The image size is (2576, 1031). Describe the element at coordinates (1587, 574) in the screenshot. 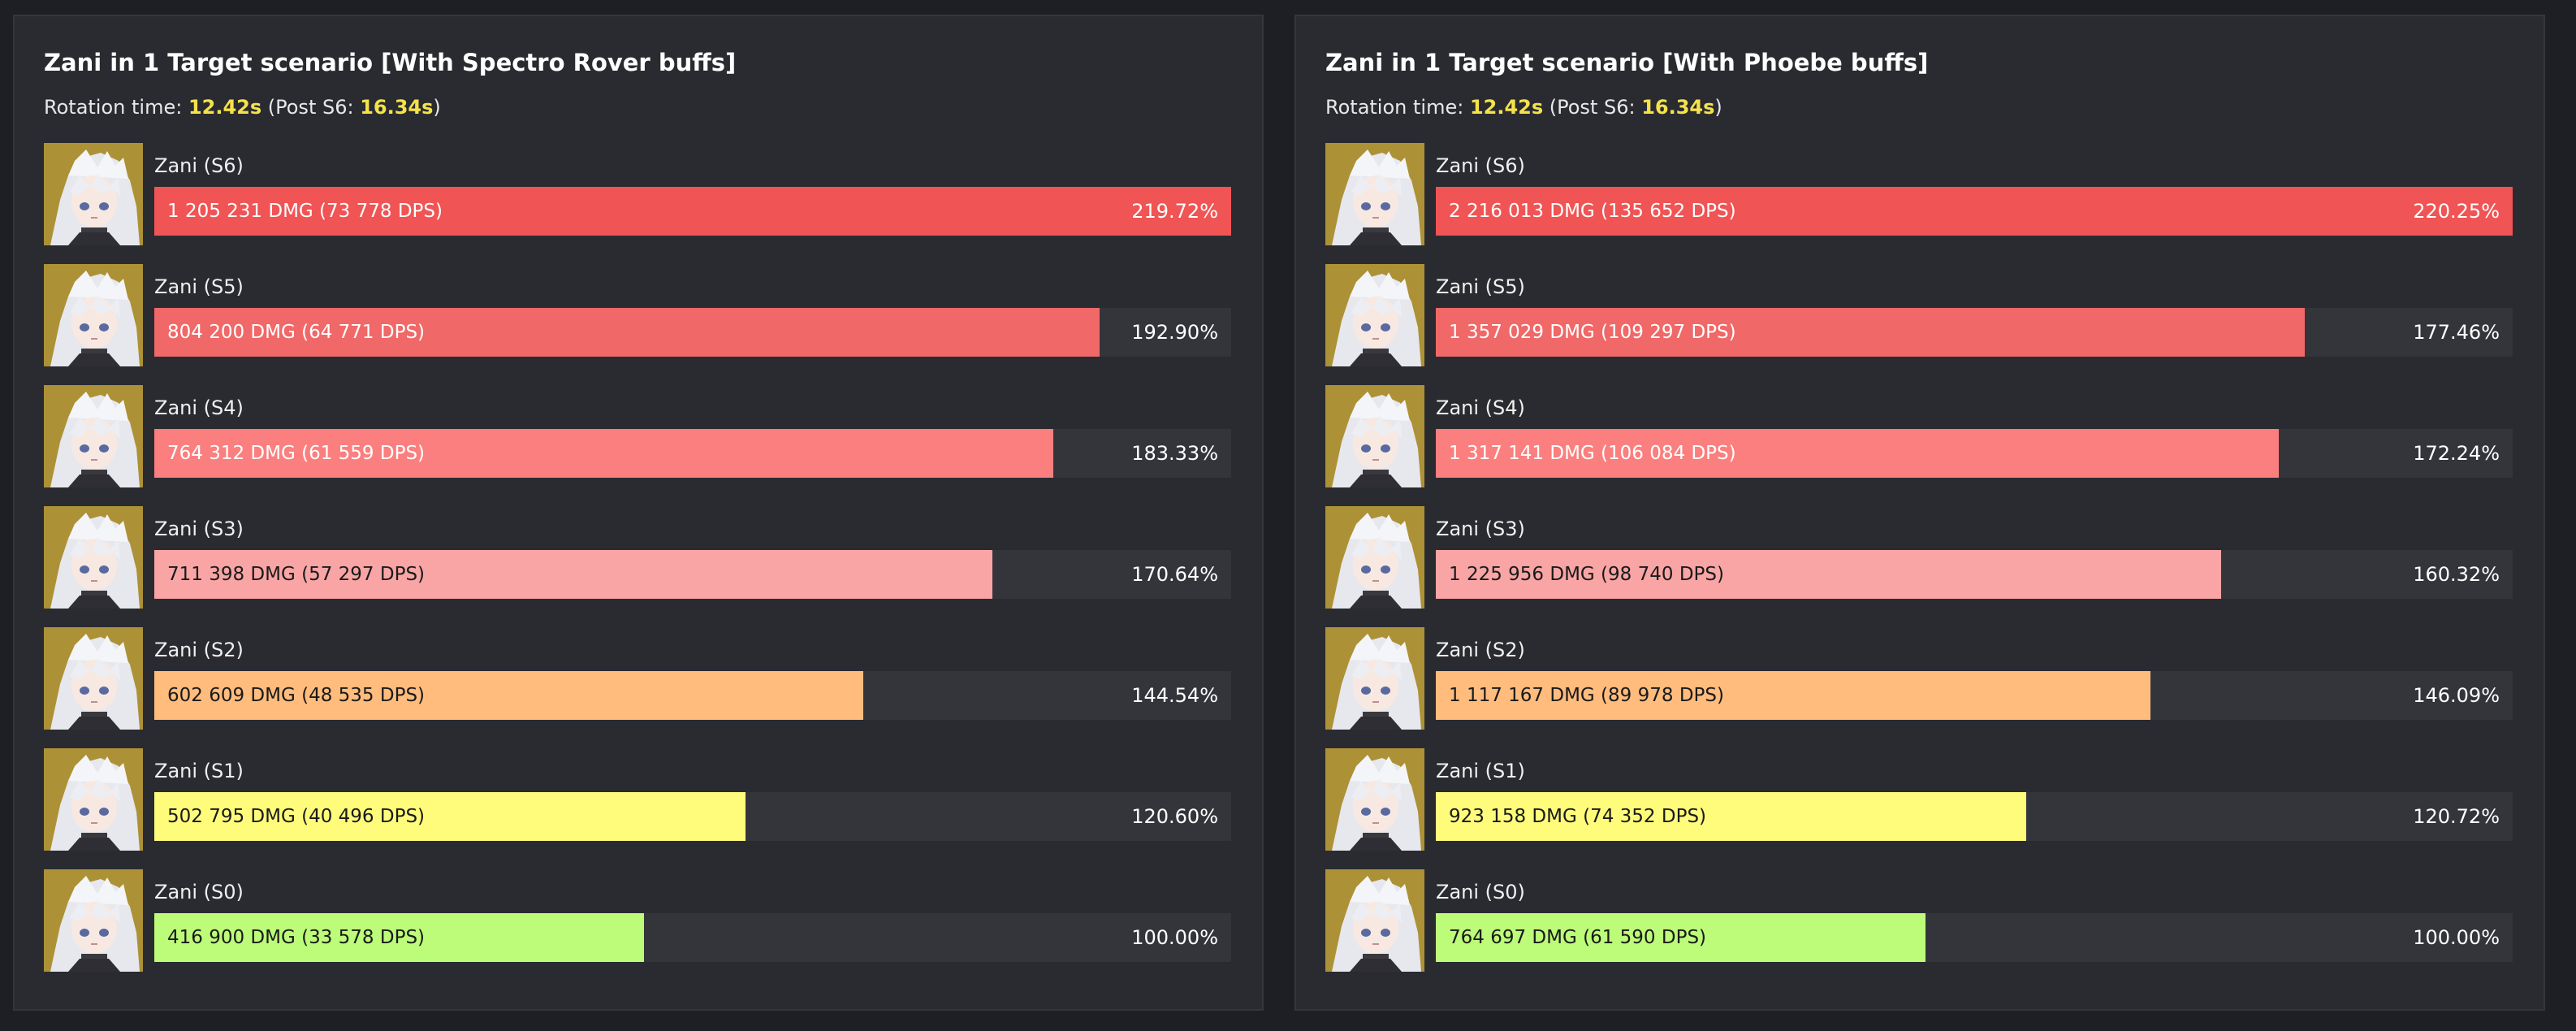

I see `bar-value-label: 1 225 956 DMG (98 740 DPS)` at that location.